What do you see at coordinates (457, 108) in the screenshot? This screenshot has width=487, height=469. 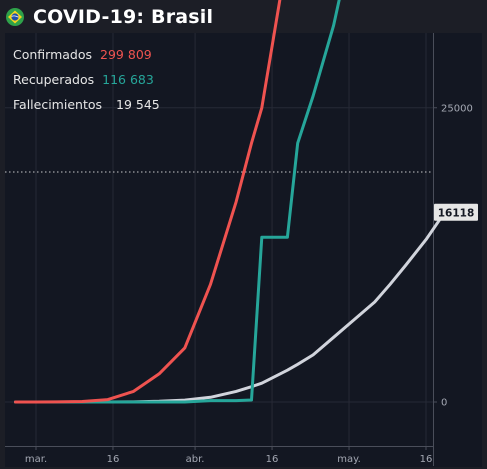 I see `y-tick-label: 25000` at bounding box center [457, 108].